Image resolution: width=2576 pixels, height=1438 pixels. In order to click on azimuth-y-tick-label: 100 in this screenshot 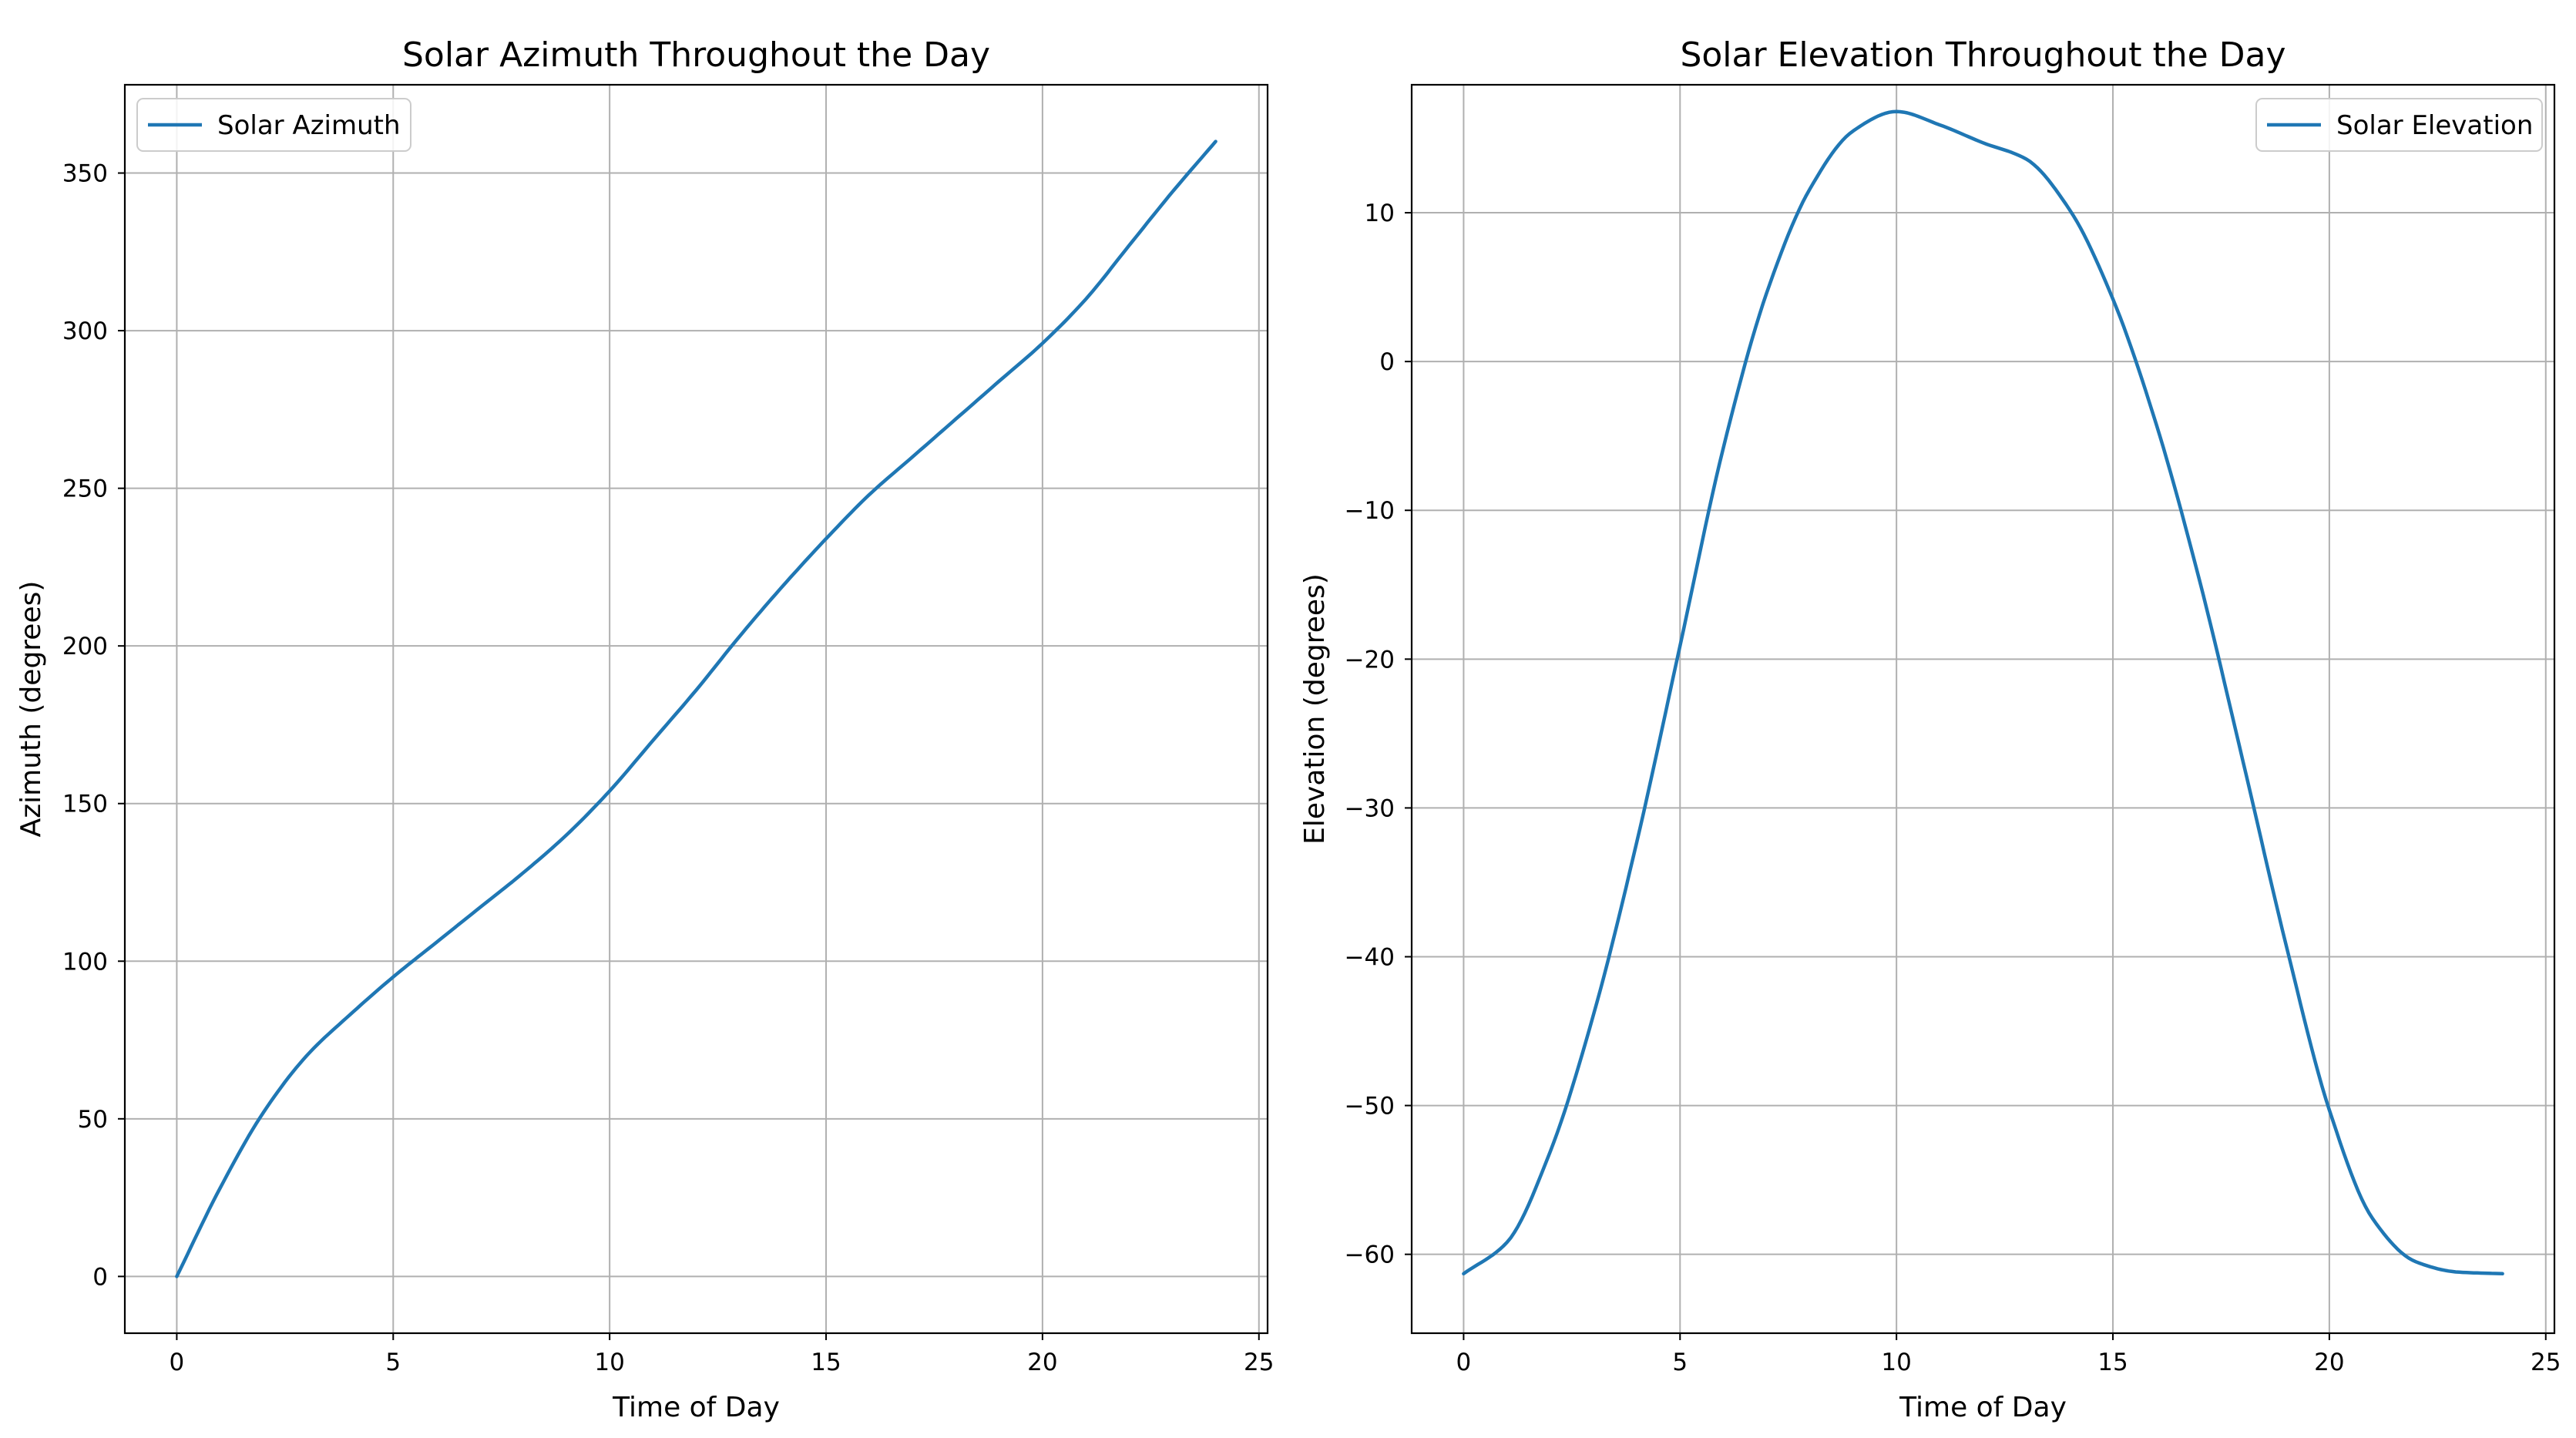, I will do `click(85, 962)`.